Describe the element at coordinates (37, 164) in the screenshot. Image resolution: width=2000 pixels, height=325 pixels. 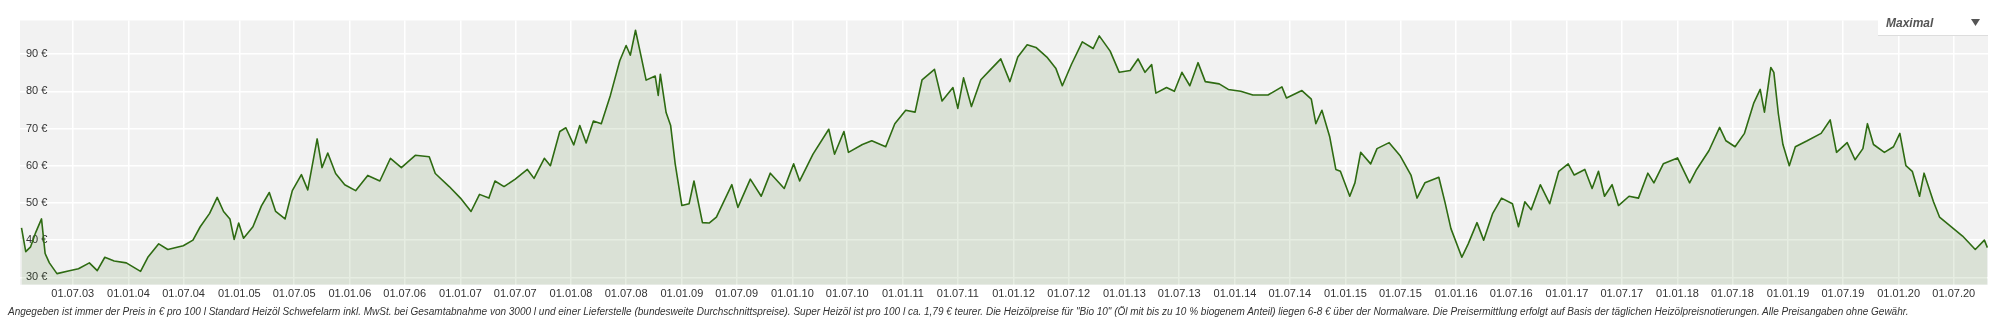
I see `y-tick-label: 60 €` at that location.